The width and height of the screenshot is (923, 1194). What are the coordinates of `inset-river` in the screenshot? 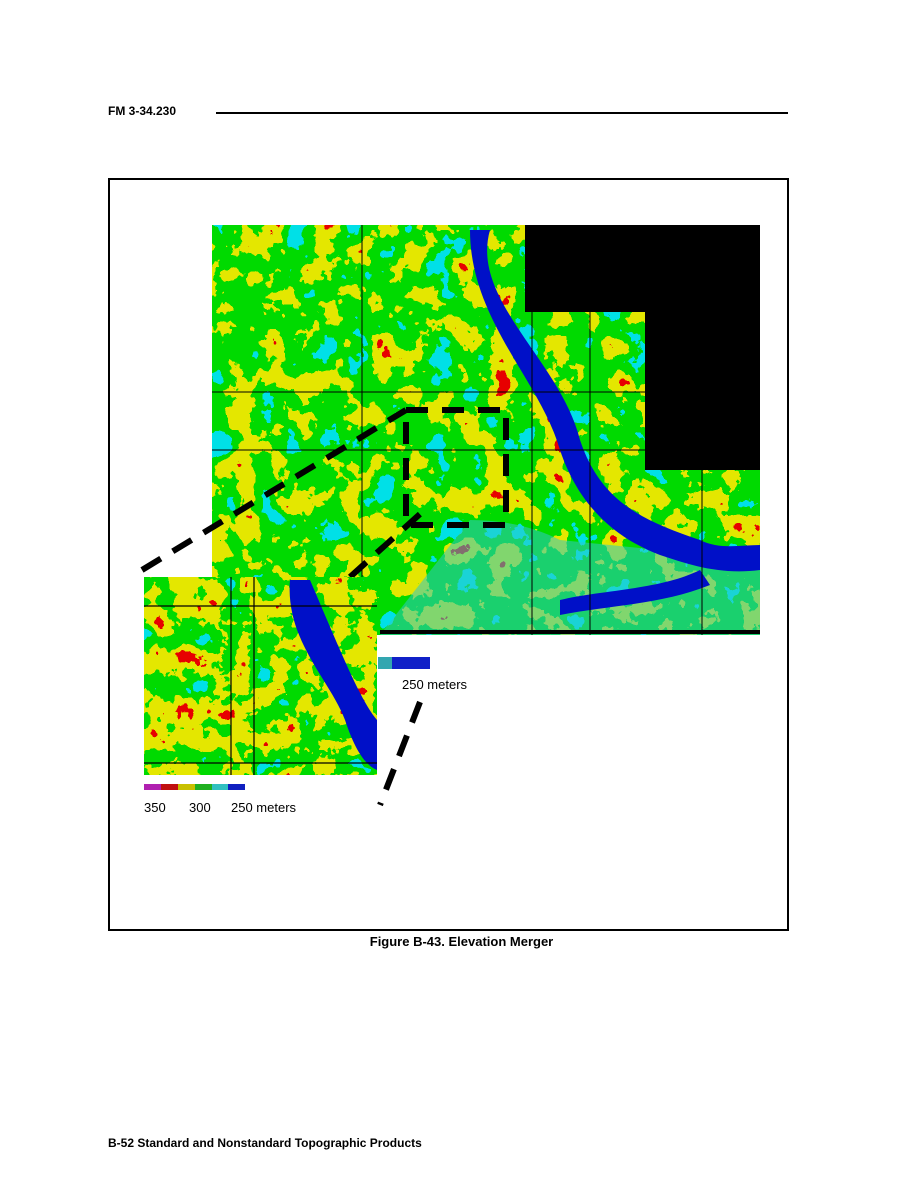 It's located at (333, 675).